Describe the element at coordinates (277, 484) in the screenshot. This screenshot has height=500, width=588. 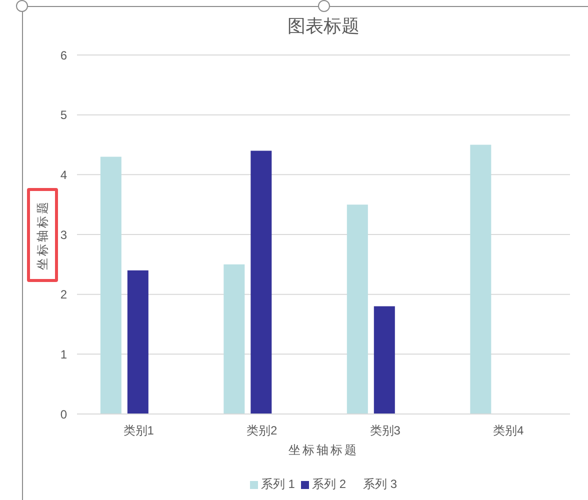
I see `legend-label: 系列 1` at that location.